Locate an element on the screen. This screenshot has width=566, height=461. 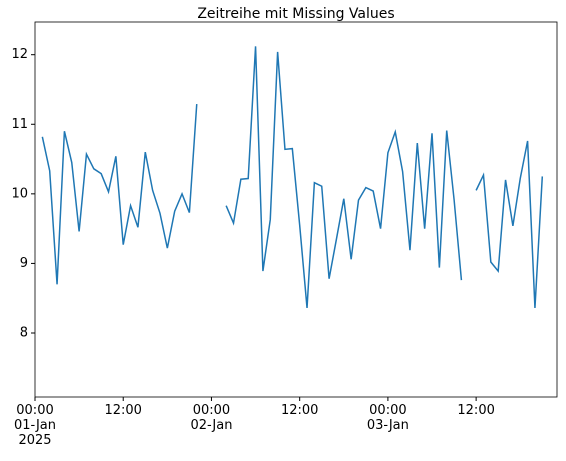
y-tick-label: 10 is located at coordinates (19, 193).